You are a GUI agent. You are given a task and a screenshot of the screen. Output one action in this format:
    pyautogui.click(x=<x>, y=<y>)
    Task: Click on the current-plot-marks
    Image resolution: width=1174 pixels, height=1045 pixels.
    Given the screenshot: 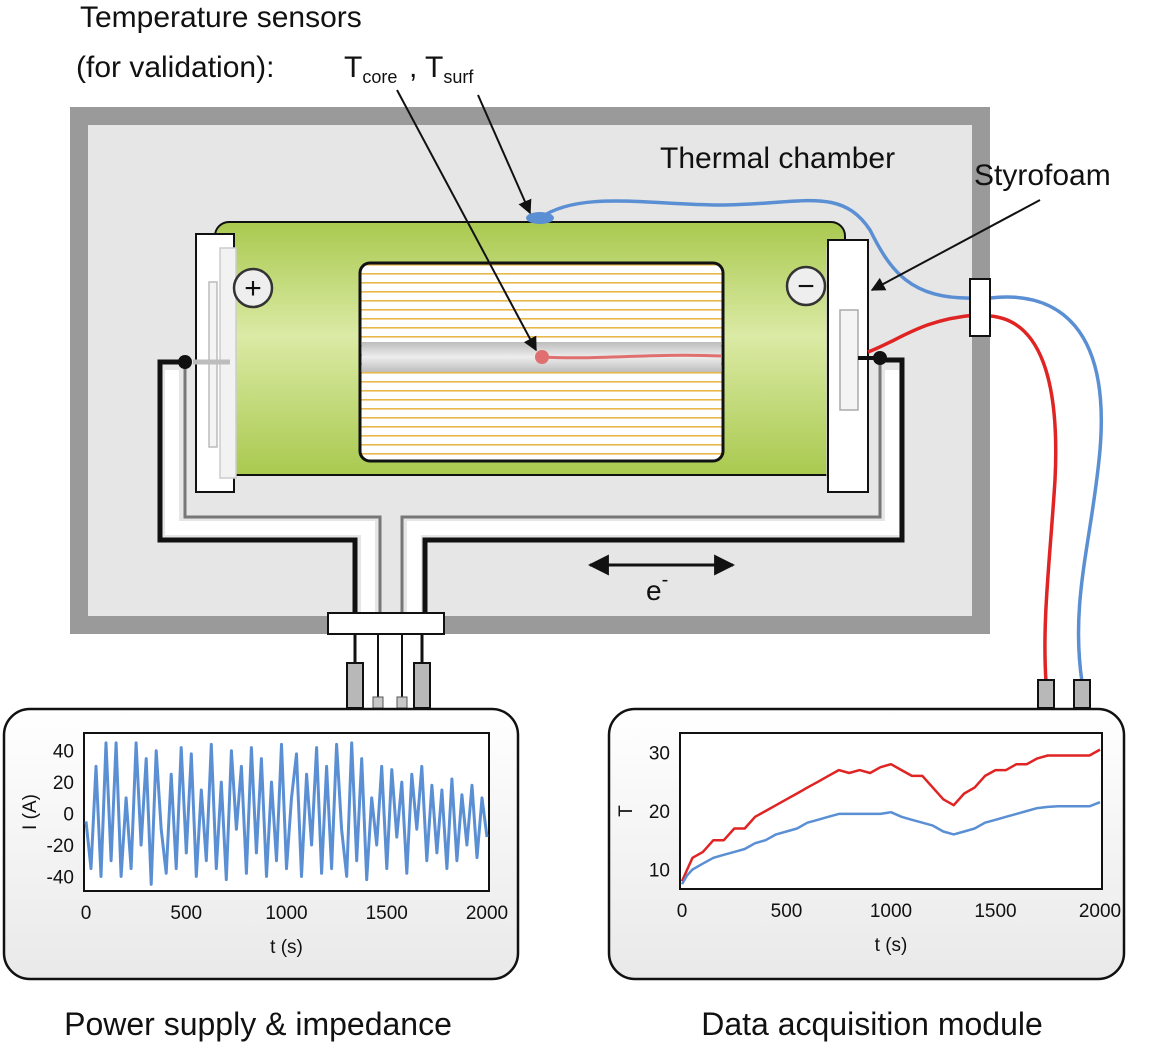 What is the action you would take?
    pyautogui.click(x=286, y=813)
    